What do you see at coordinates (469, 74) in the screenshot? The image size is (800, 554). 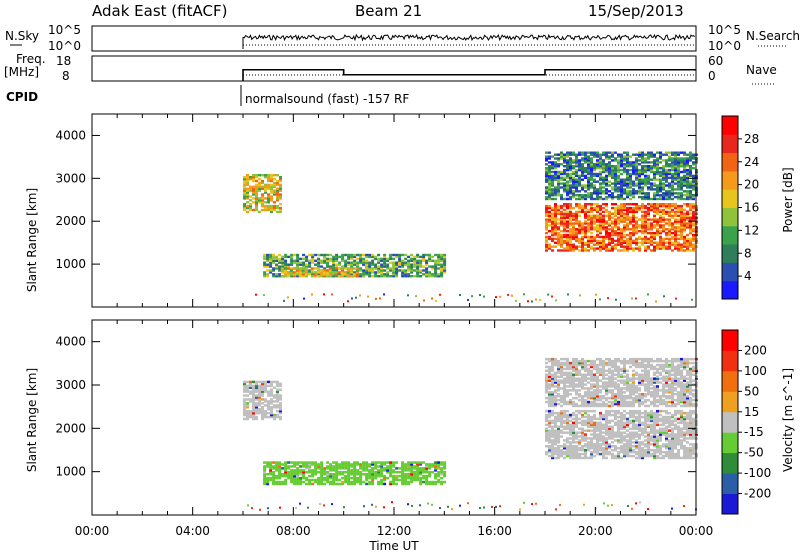 I see `freq-trace` at bounding box center [469, 74].